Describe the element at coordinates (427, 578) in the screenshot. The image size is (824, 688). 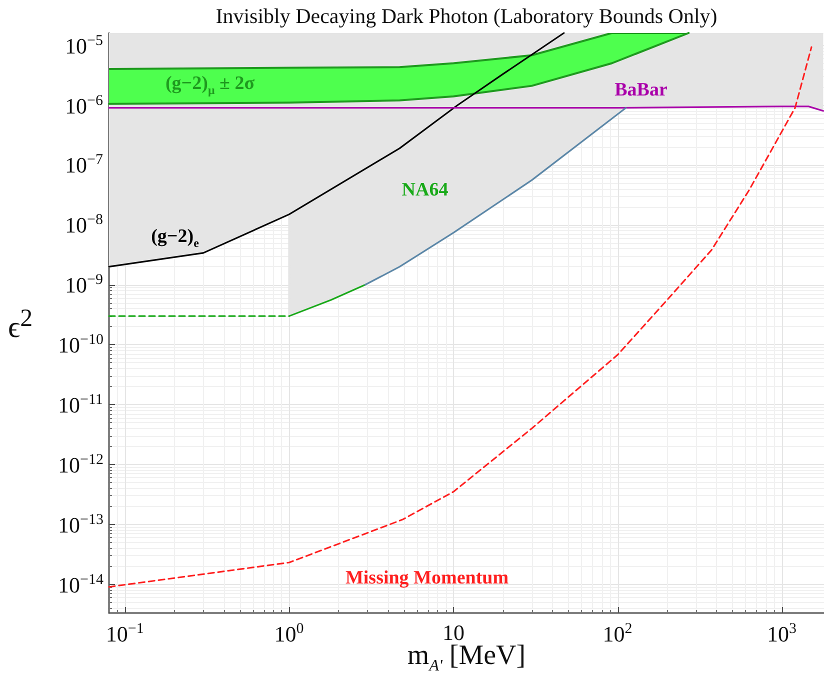
I see `annotation: Missing Momentum` at that location.